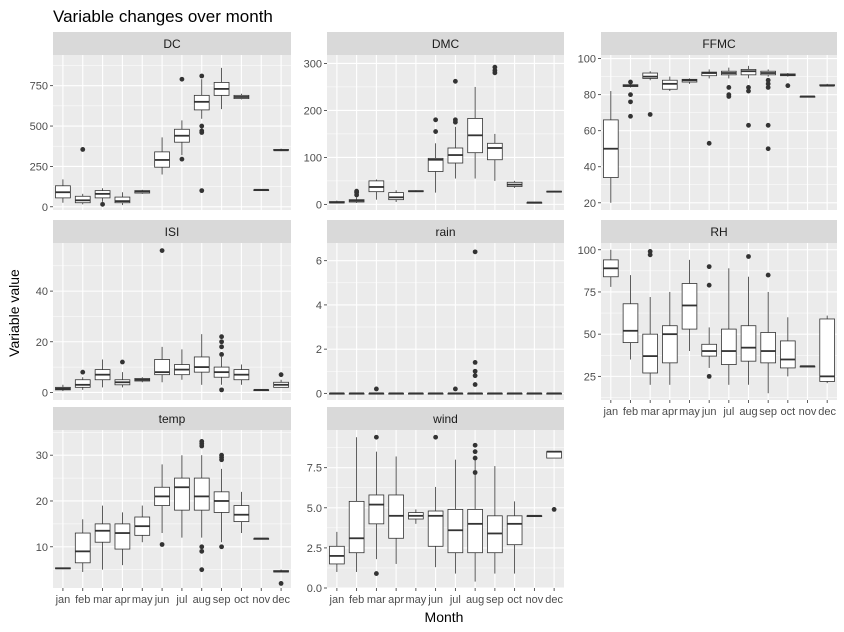 The width and height of the screenshot is (844, 632). Describe the element at coordinates (63, 388) in the screenshot. I see `box-isi-jan` at that location.